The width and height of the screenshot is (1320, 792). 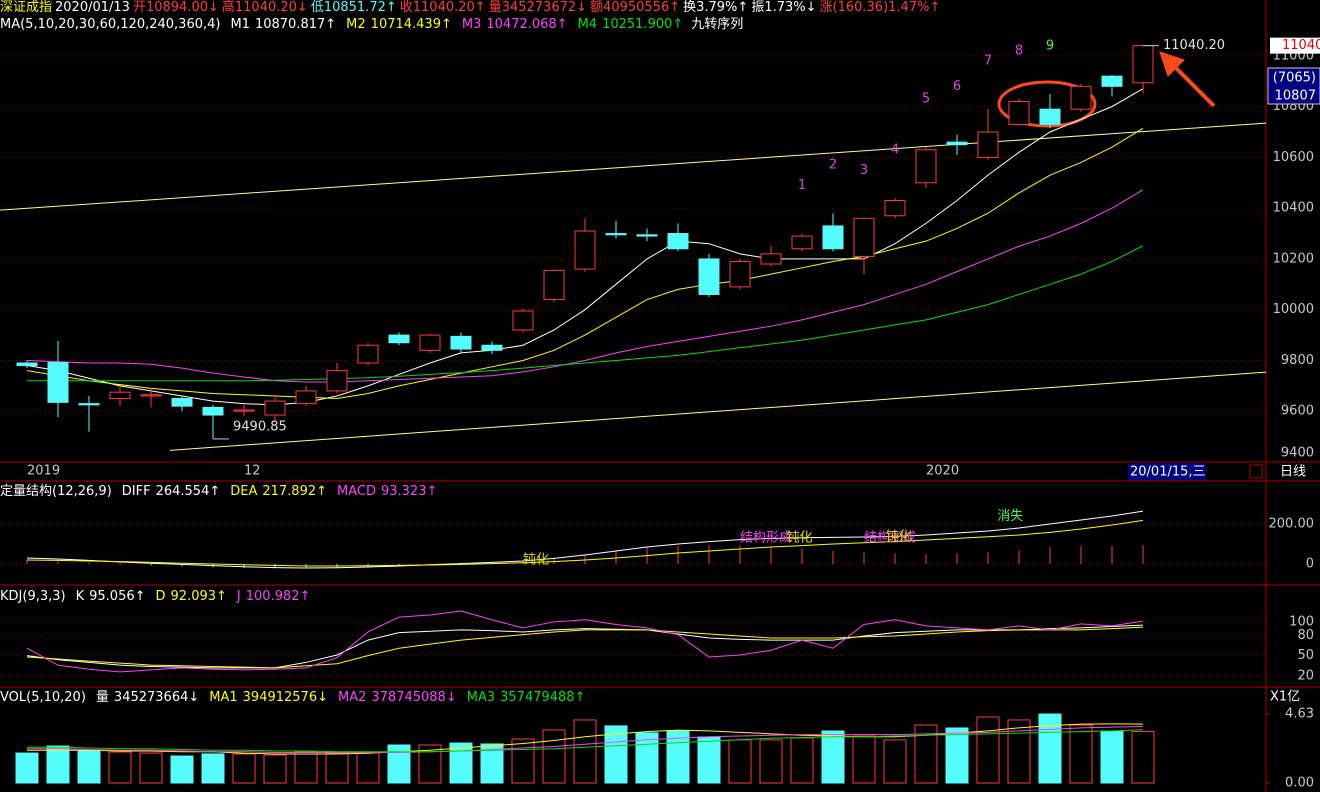 I want to click on period-label: 日线, so click(x=1293, y=472).